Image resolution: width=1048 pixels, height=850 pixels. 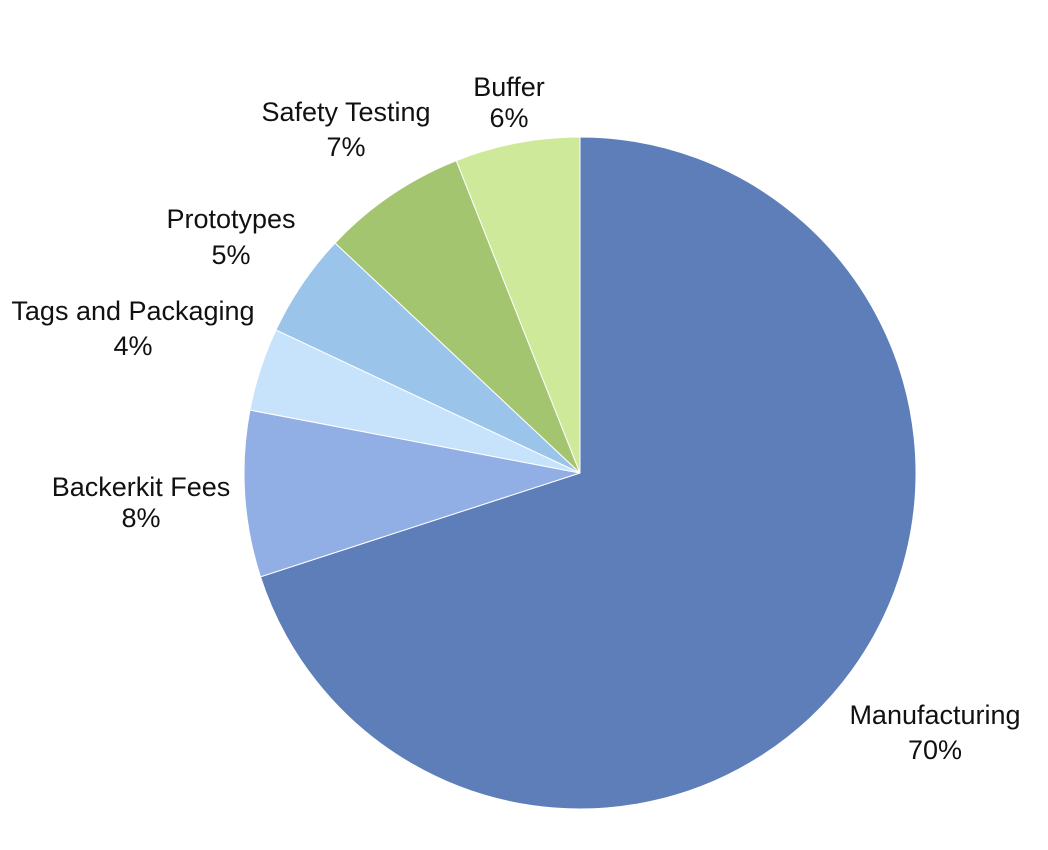 I want to click on slice-value-safety-testing: 7%, so click(x=345, y=147).